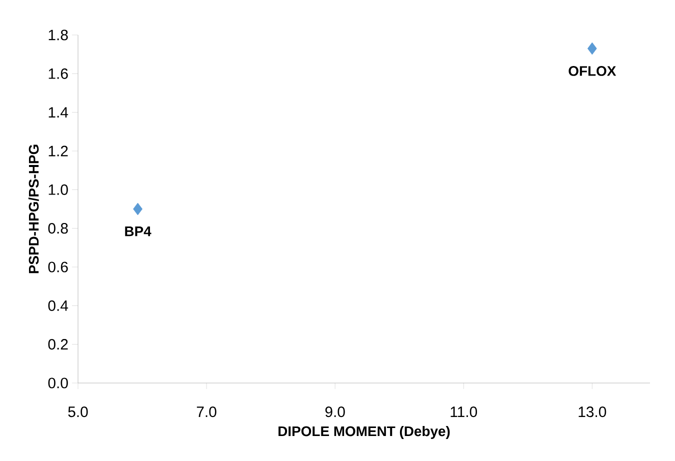  Describe the element at coordinates (58, 267) in the screenshot. I see `y-tick-label: 0.6` at that location.